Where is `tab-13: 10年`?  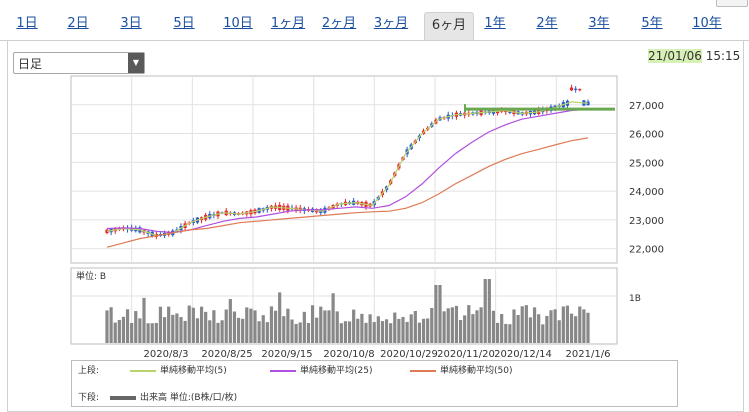
tab-13: 10年 is located at coordinates (707, 23).